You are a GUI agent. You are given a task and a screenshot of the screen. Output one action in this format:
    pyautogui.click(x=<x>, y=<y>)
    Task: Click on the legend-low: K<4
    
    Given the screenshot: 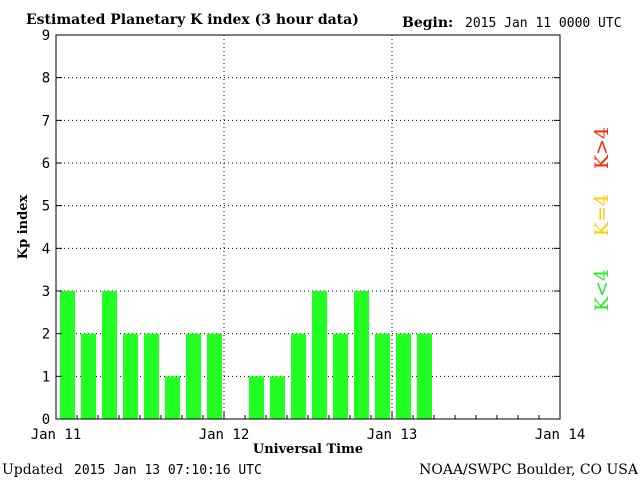 What is the action you would take?
    pyautogui.click(x=602, y=290)
    